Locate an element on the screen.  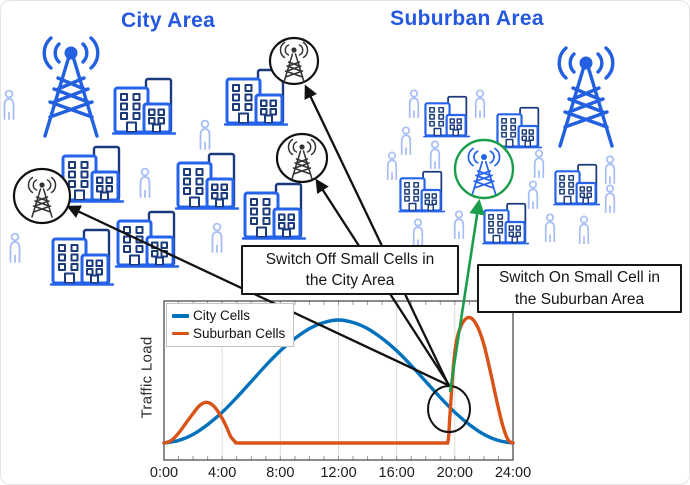
switch-off-line1: Switch Off Small Cells in is located at coordinates (350, 259).